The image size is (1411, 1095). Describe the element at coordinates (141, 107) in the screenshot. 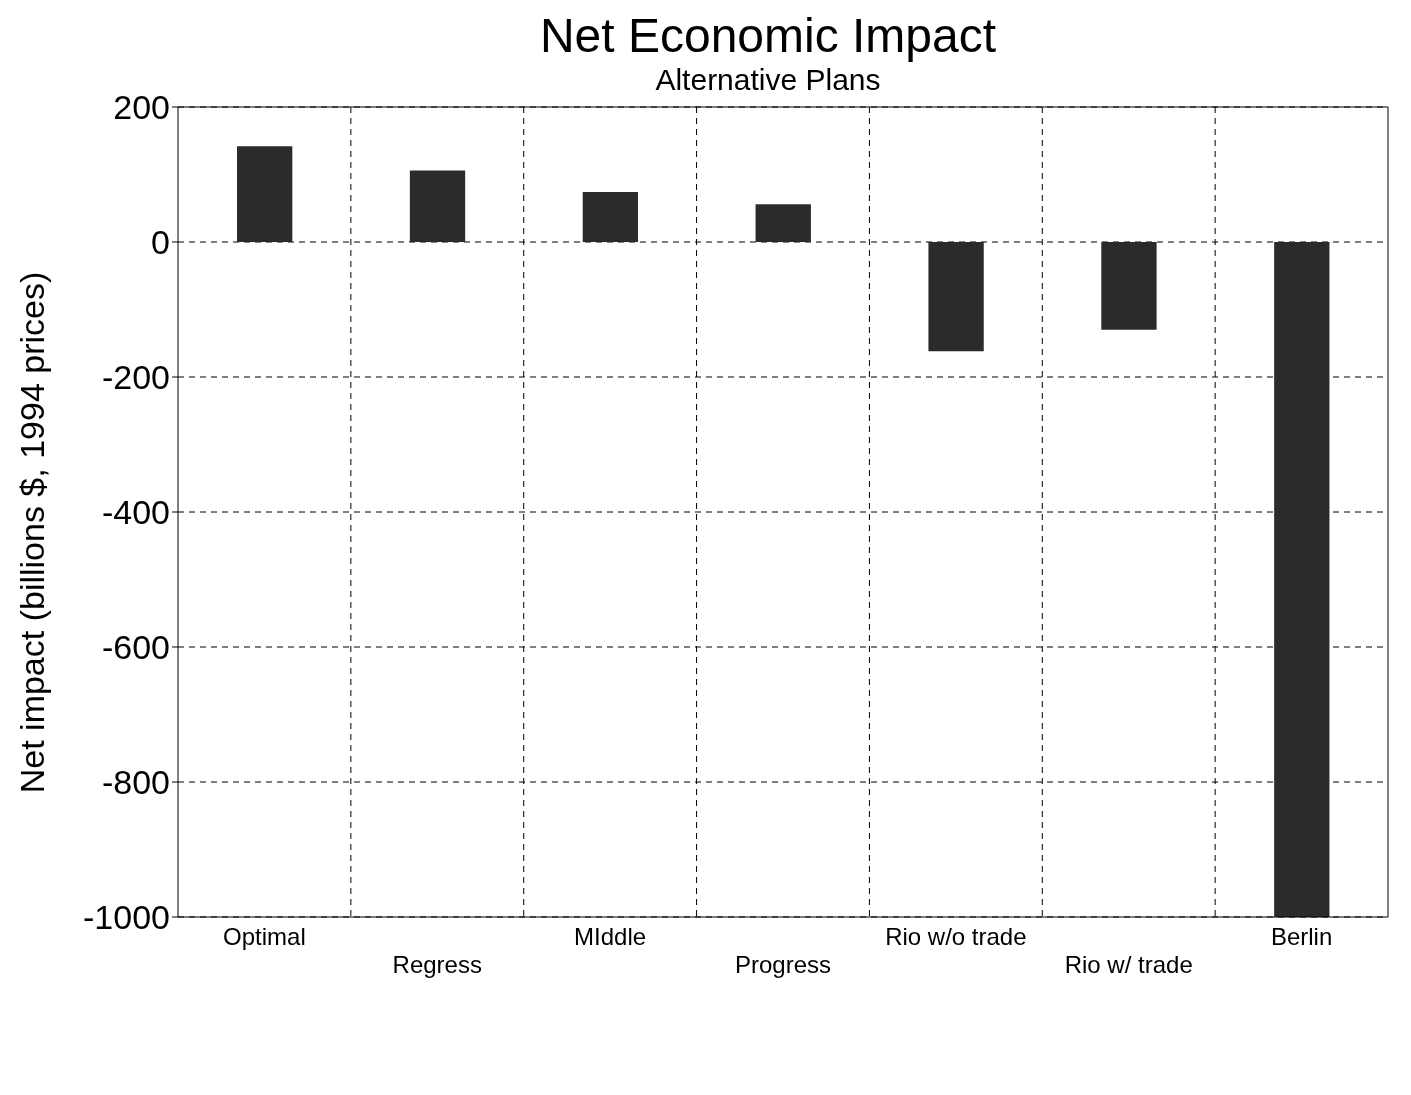

I see `y-tick-label: 200` at that location.